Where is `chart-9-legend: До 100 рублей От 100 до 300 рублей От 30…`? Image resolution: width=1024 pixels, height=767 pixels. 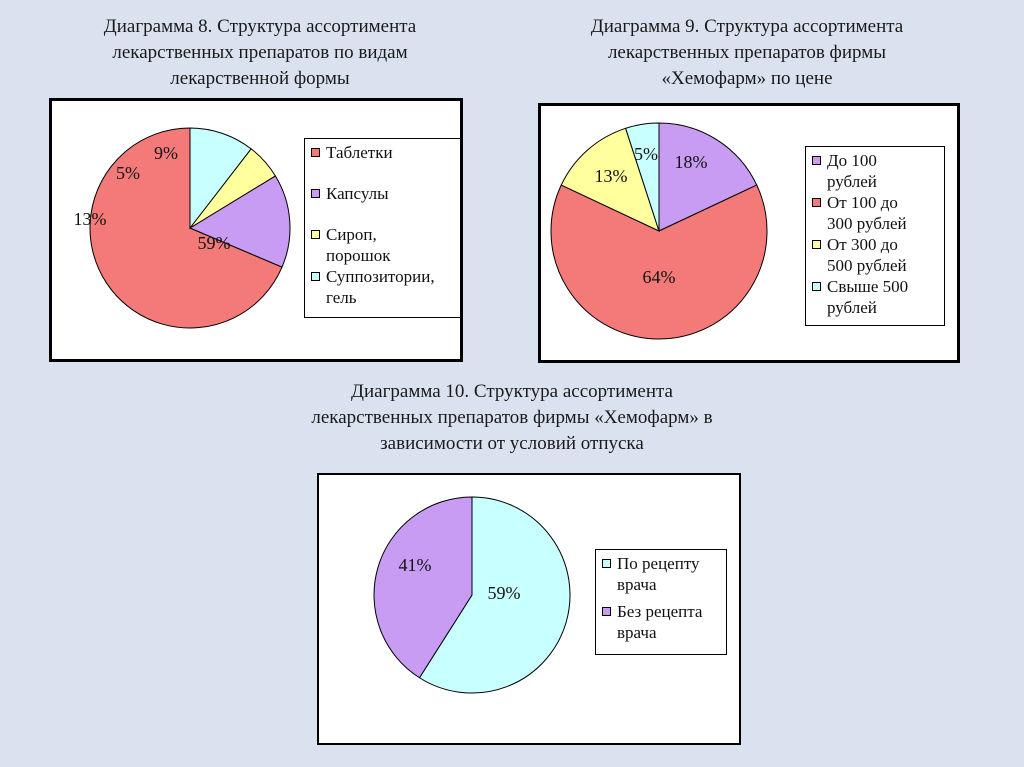 chart-9-legend: До 100 рублей От 100 до 300 рублей От 30… is located at coordinates (875, 236).